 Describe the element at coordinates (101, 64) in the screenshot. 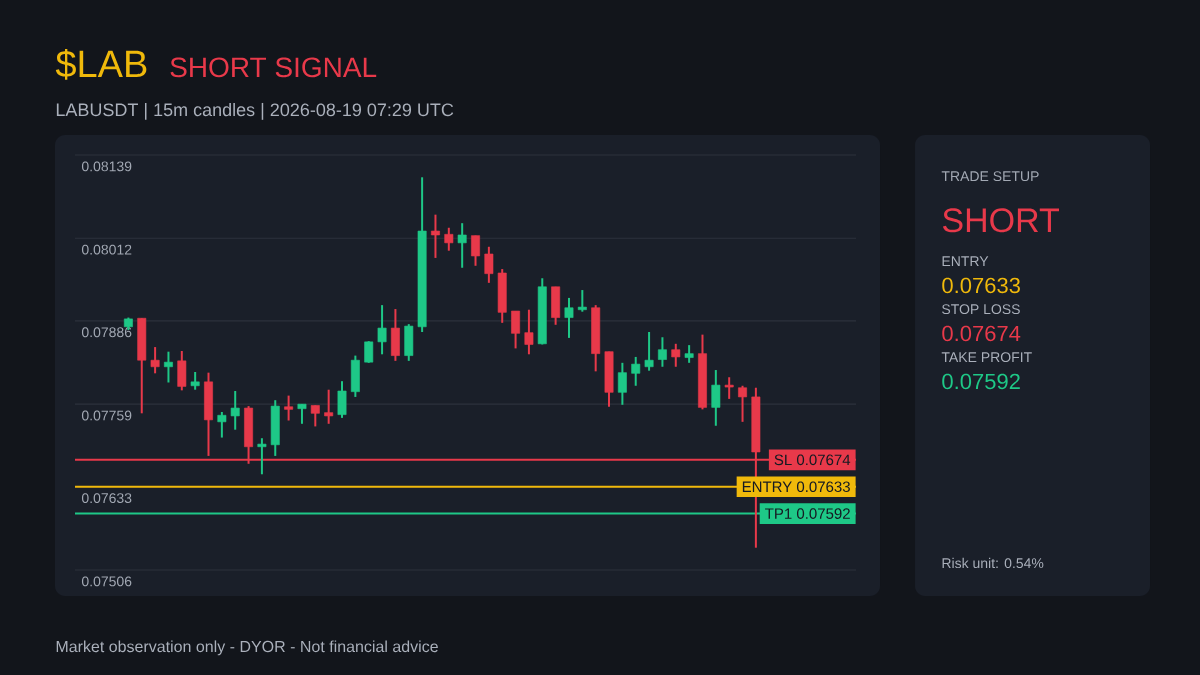

I see `chart-title: $LAB` at that location.